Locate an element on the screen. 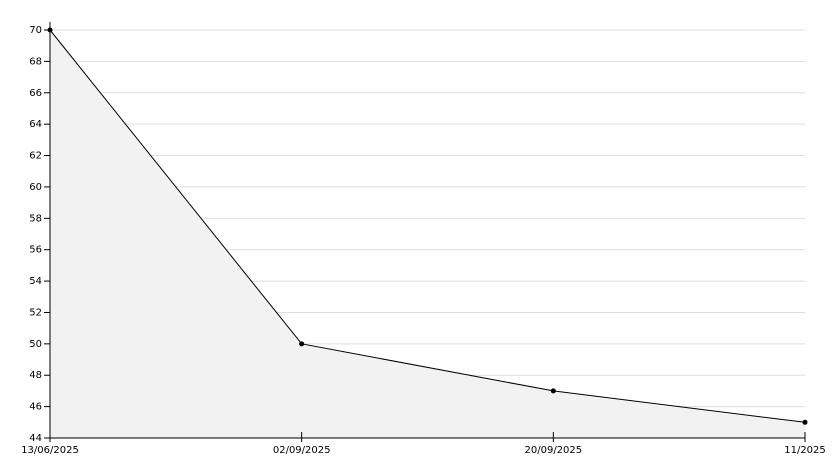  y-tick-label: 64 is located at coordinates (35, 124).